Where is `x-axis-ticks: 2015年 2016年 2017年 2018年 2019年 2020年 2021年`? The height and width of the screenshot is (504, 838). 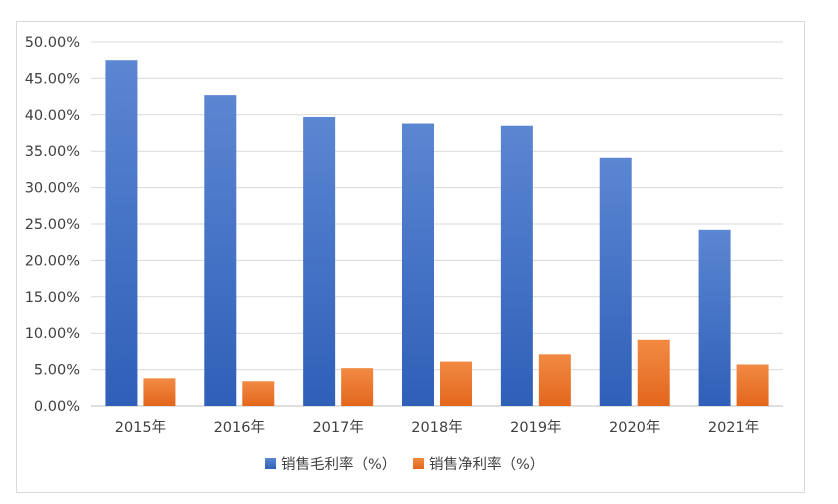 x-axis-ticks: 2015年 2016年 2017年 2018年 2019年 2020年 2021年 is located at coordinates (437, 427).